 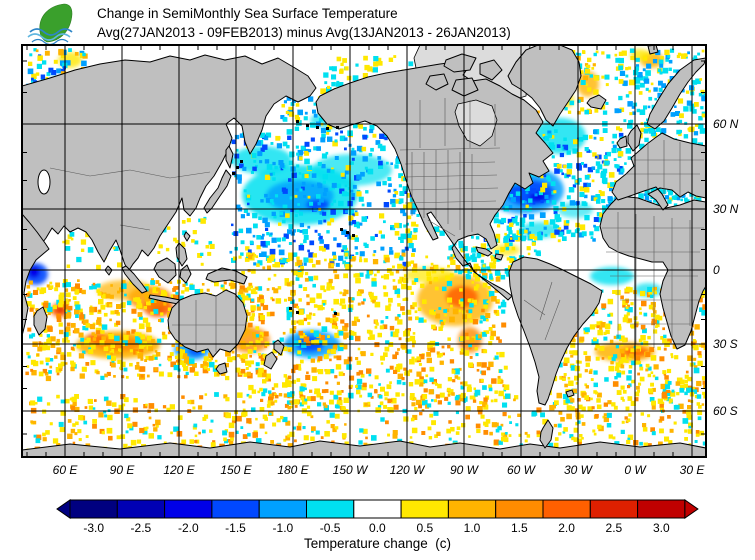 I want to click on colorbar-value-label: 3.0, so click(x=661, y=528).